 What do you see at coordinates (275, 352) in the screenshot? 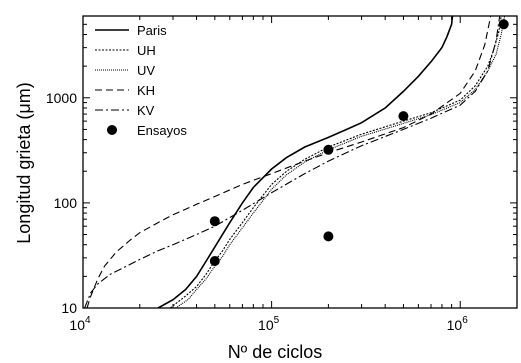
I see `x-axis-title: Nº de ciclos` at bounding box center [275, 352].